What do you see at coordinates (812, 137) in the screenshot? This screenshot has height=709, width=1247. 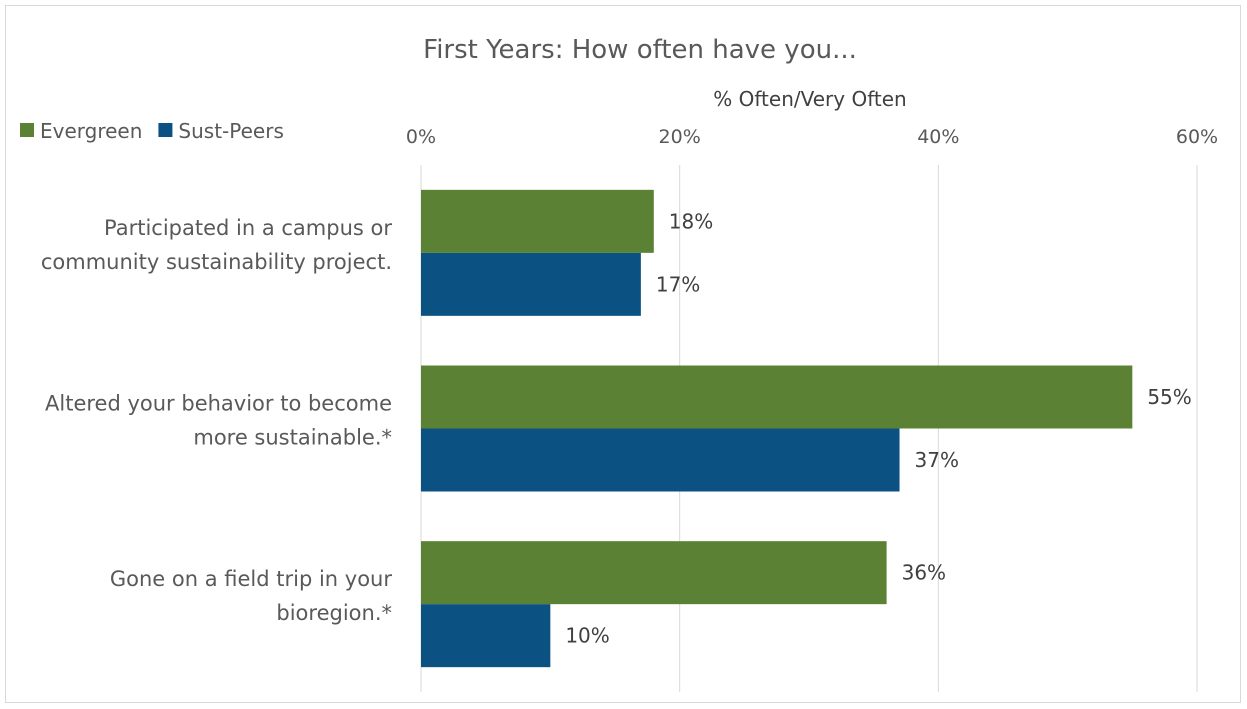 I see `x-axis-ticks: 0% 20% 40% 60%` at bounding box center [812, 137].